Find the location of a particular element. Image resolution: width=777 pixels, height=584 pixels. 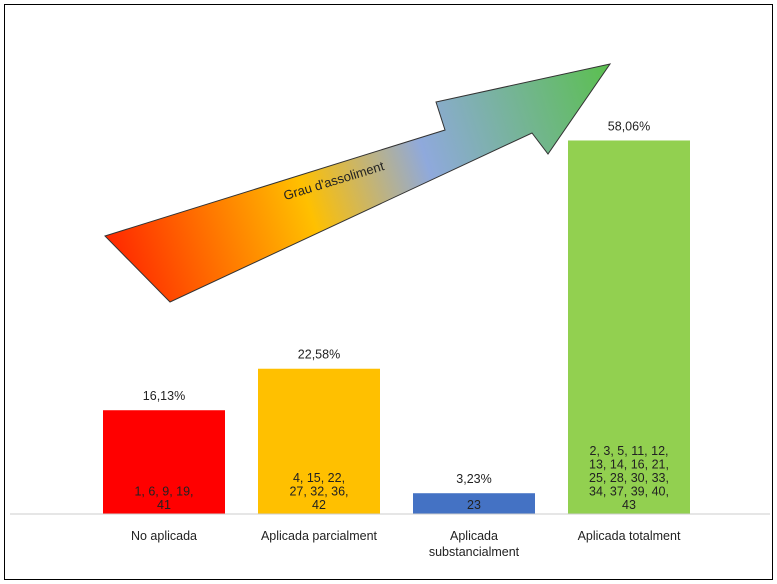

data-label: 3,23% is located at coordinates (473, 479).